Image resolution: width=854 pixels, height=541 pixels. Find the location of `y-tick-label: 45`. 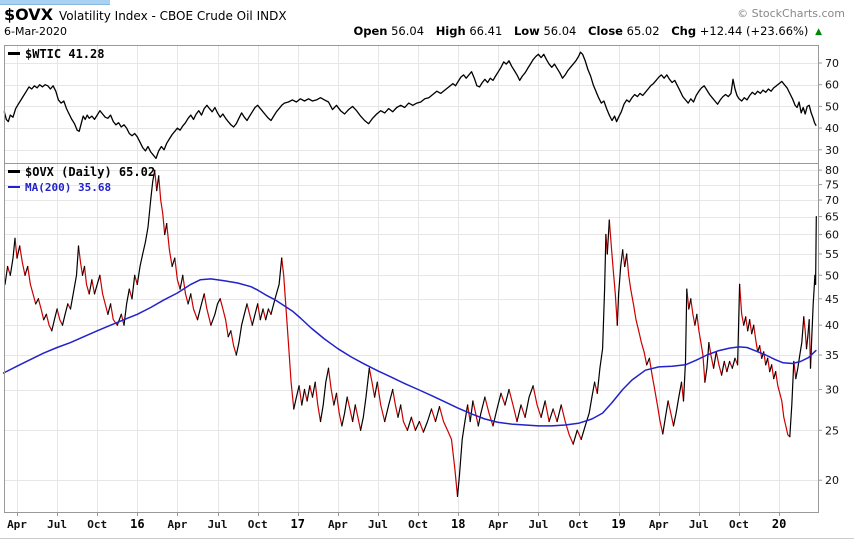

y-tick-label: 45 is located at coordinates (832, 299).